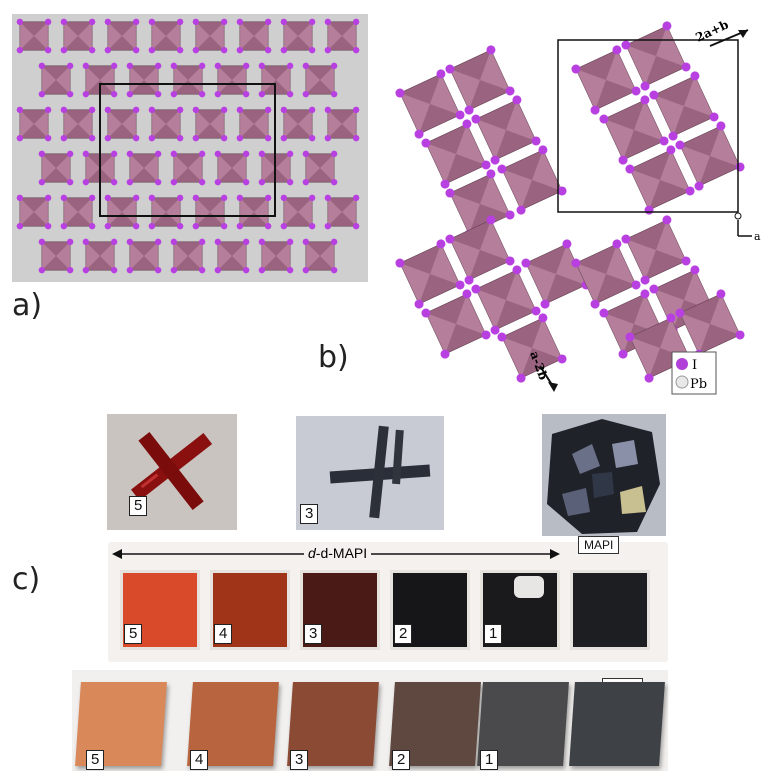 The height and width of the screenshot is (771, 765). I want to click on film-light-patch, so click(529, 587).